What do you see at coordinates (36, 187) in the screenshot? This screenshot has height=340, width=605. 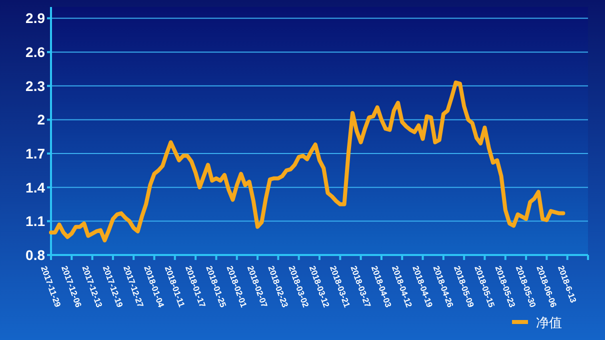 I see `y-tick-label: 1.4` at bounding box center [36, 187].